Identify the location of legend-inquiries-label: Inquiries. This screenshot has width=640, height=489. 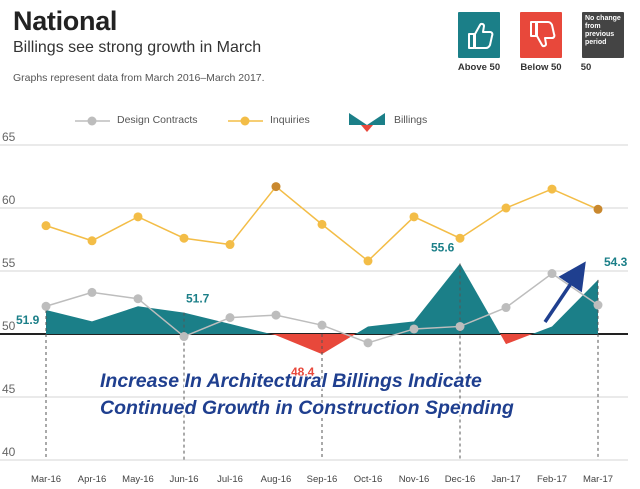
(290, 120).